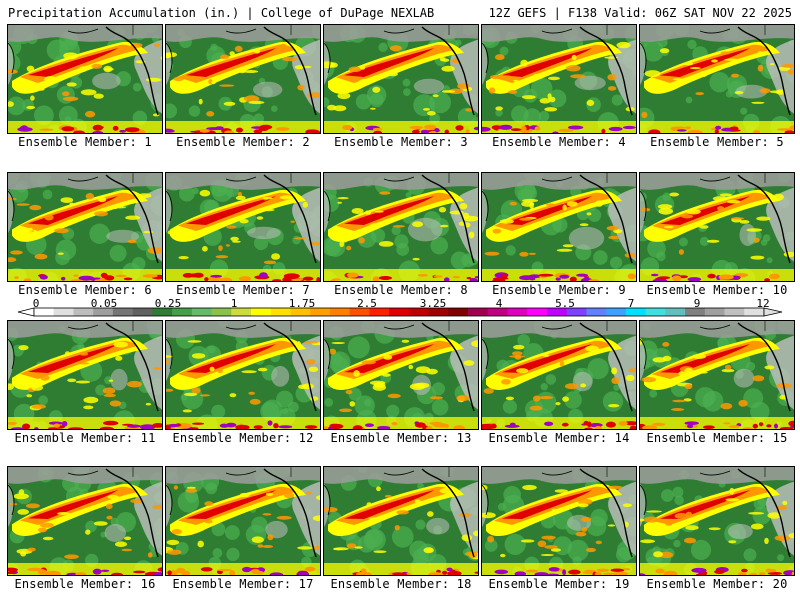 The width and height of the screenshot is (800, 600). I want to click on colorbar-tick-label: 9, so click(697, 303).